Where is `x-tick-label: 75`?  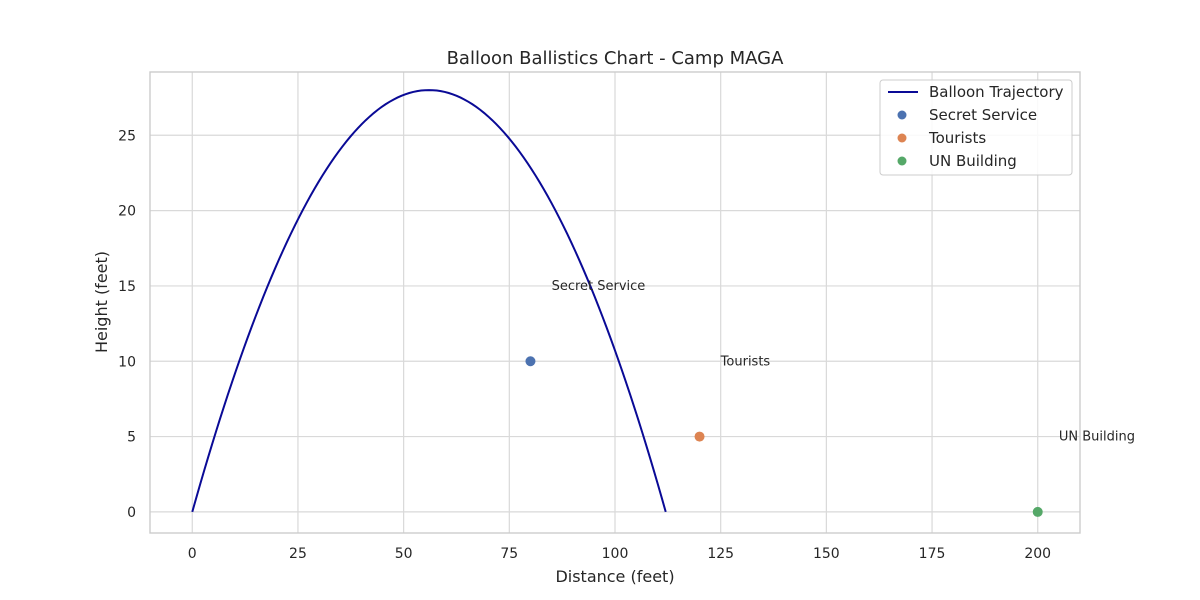
x-tick-label: 75 is located at coordinates (509, 554).